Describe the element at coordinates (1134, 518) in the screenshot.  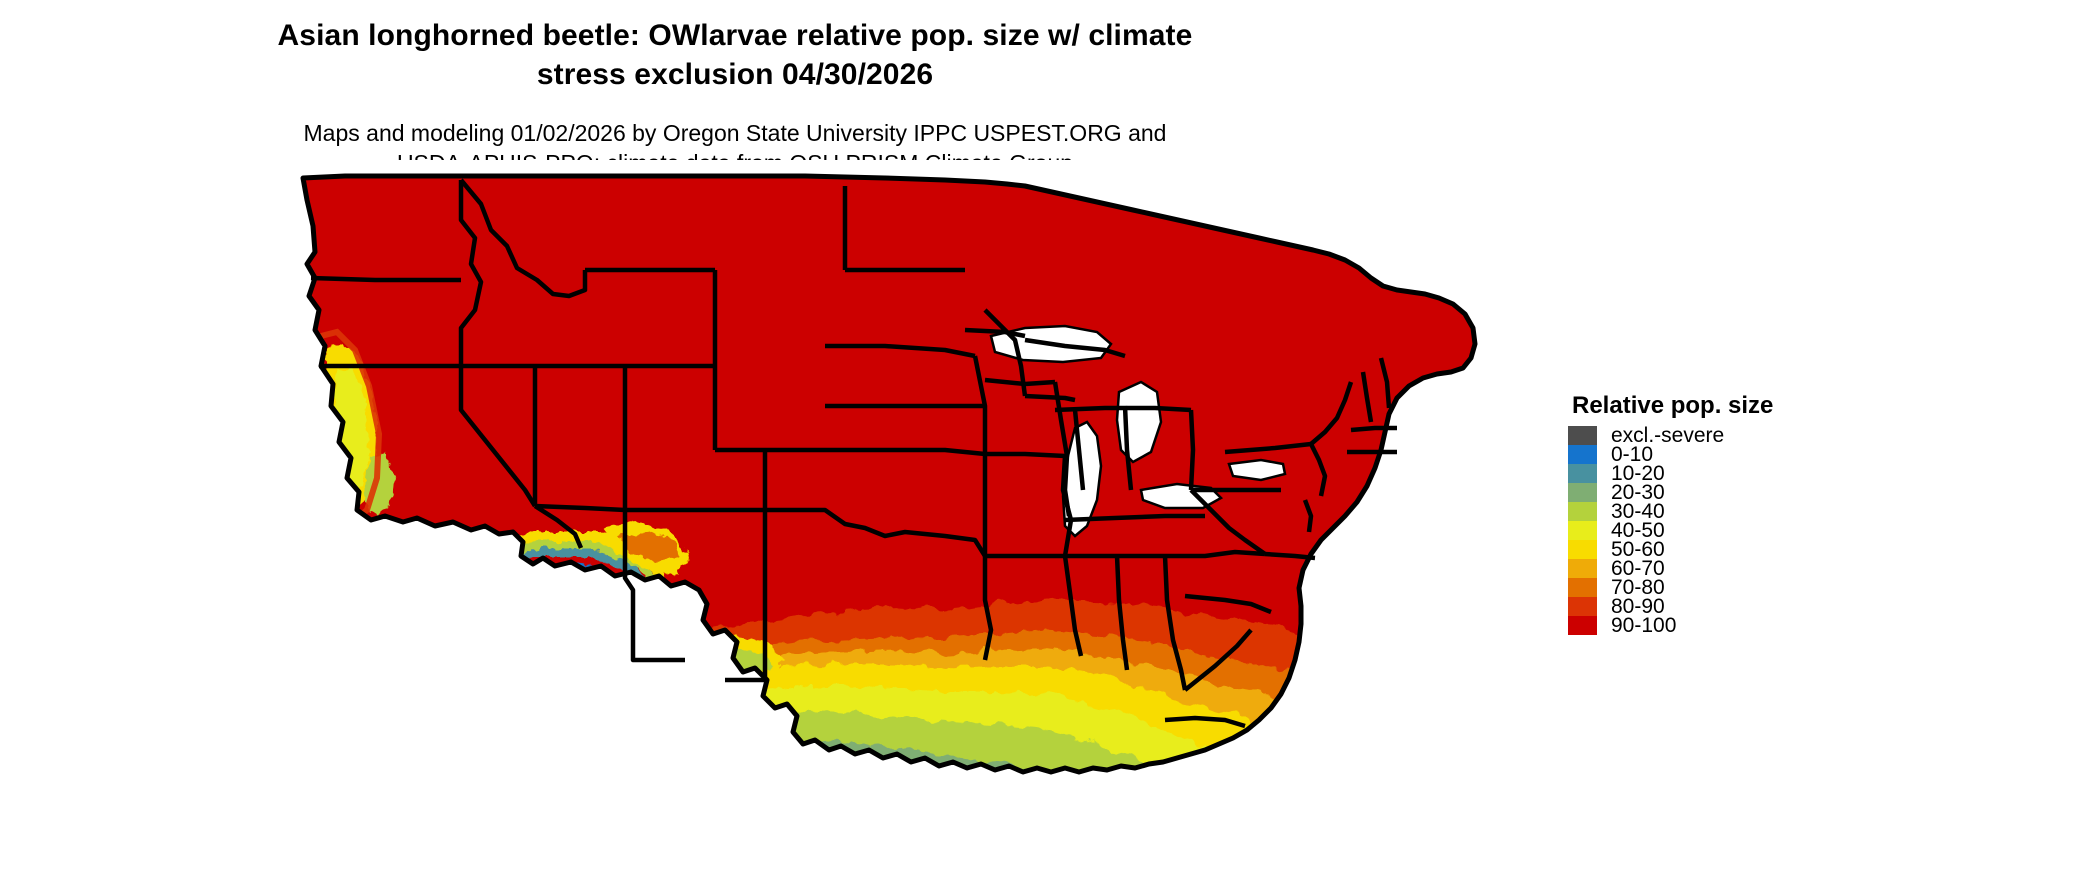
I see `border-ky-tn` at that location.